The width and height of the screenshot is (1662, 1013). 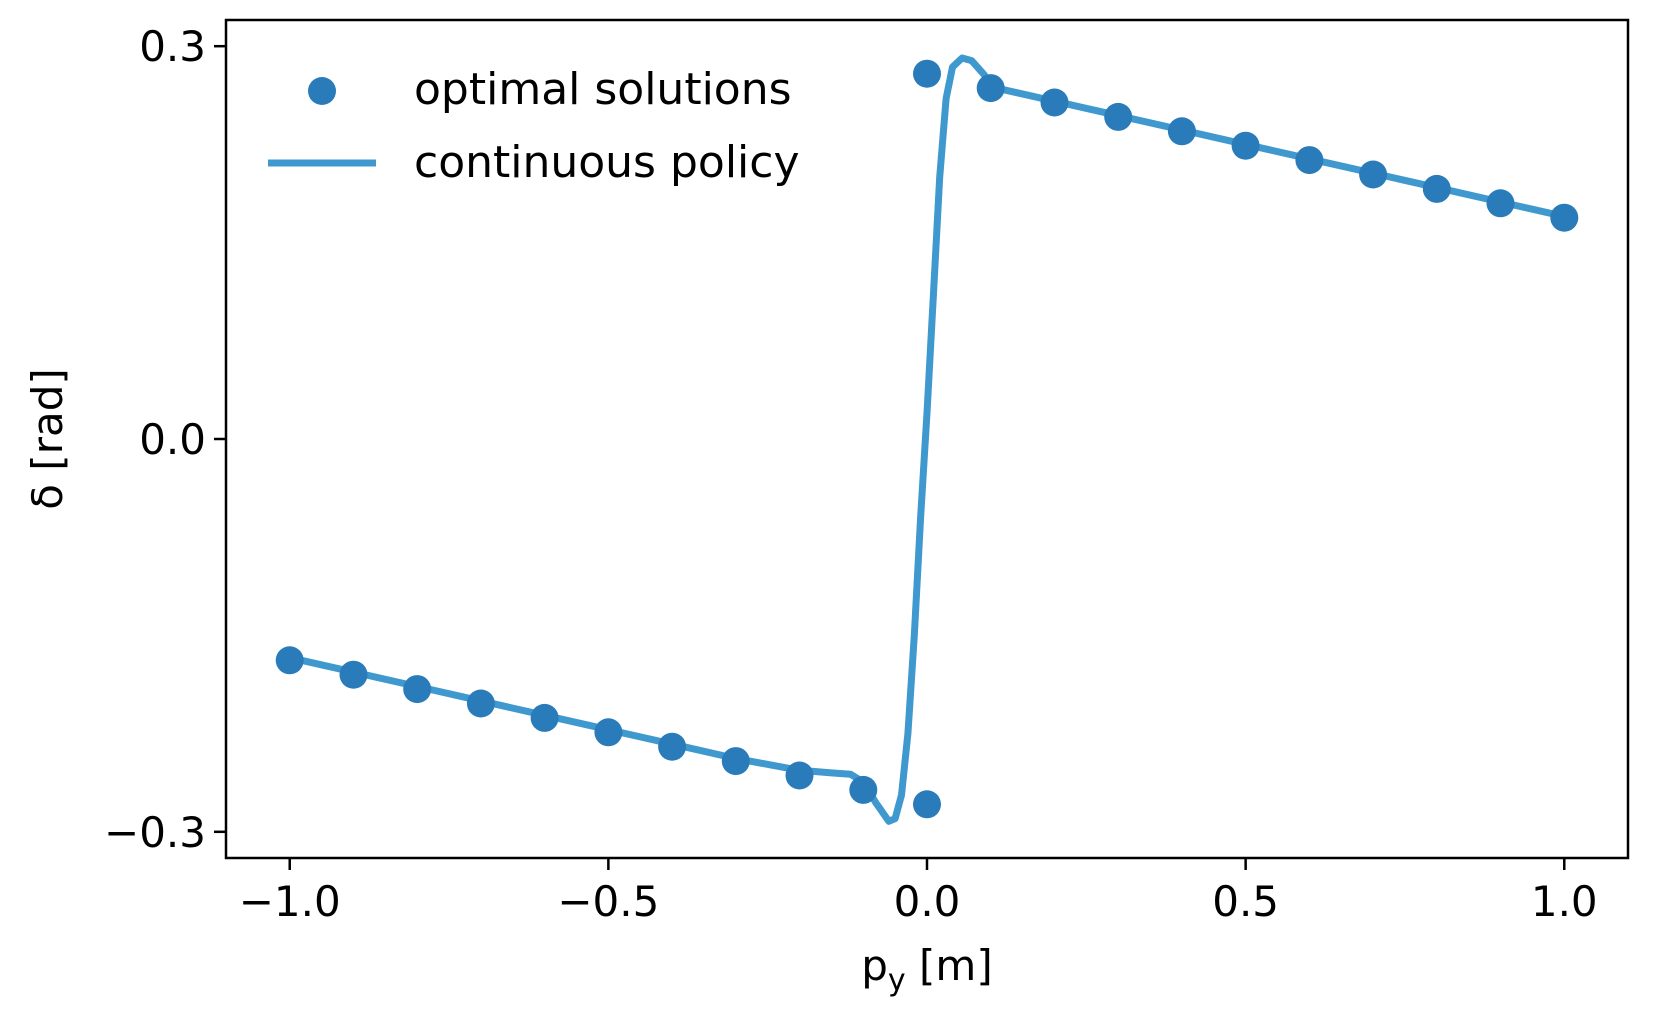 What do you see at coordinates (172, 439) in the screenshot?
I see `y-tick-label: 0.0` at bounding box center [172, 439].